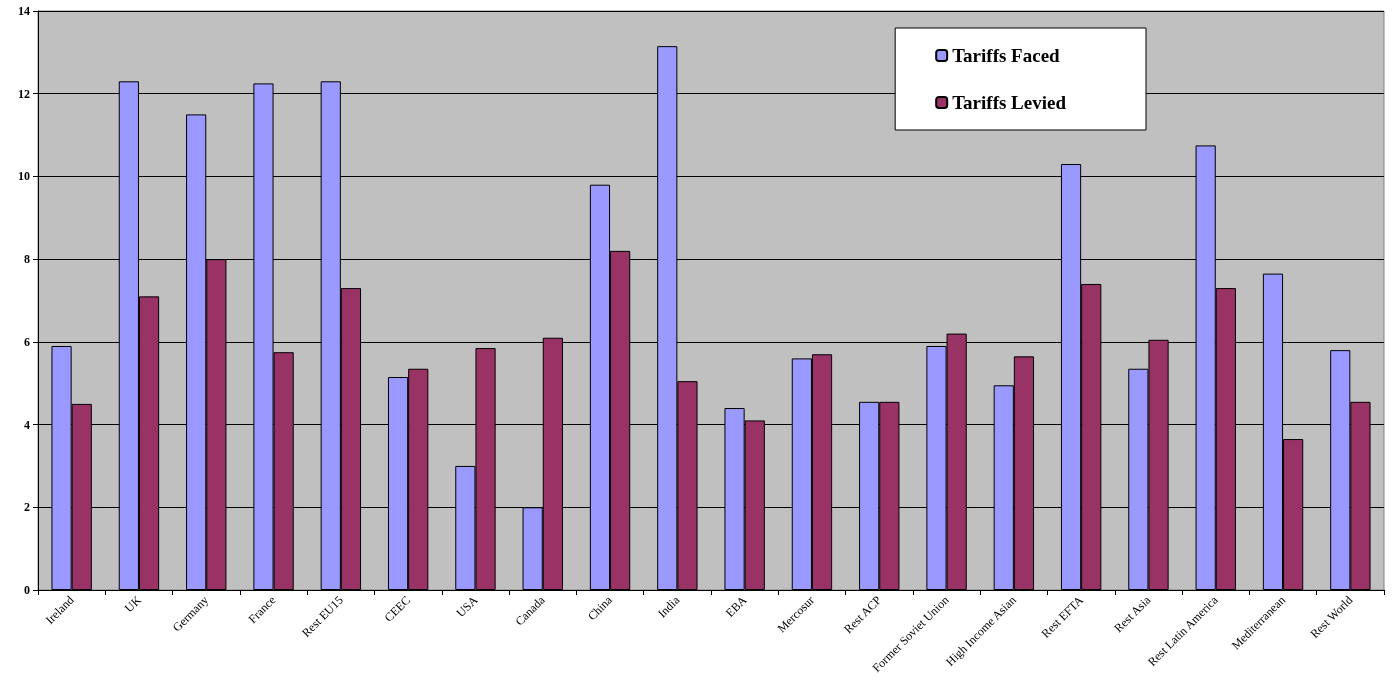 This screenshot has height=700, width=1396. What do you see at coordinates (133, 604) in the screenshot?
I see `x-tick-label: UK` at bounding box center [133, 604].